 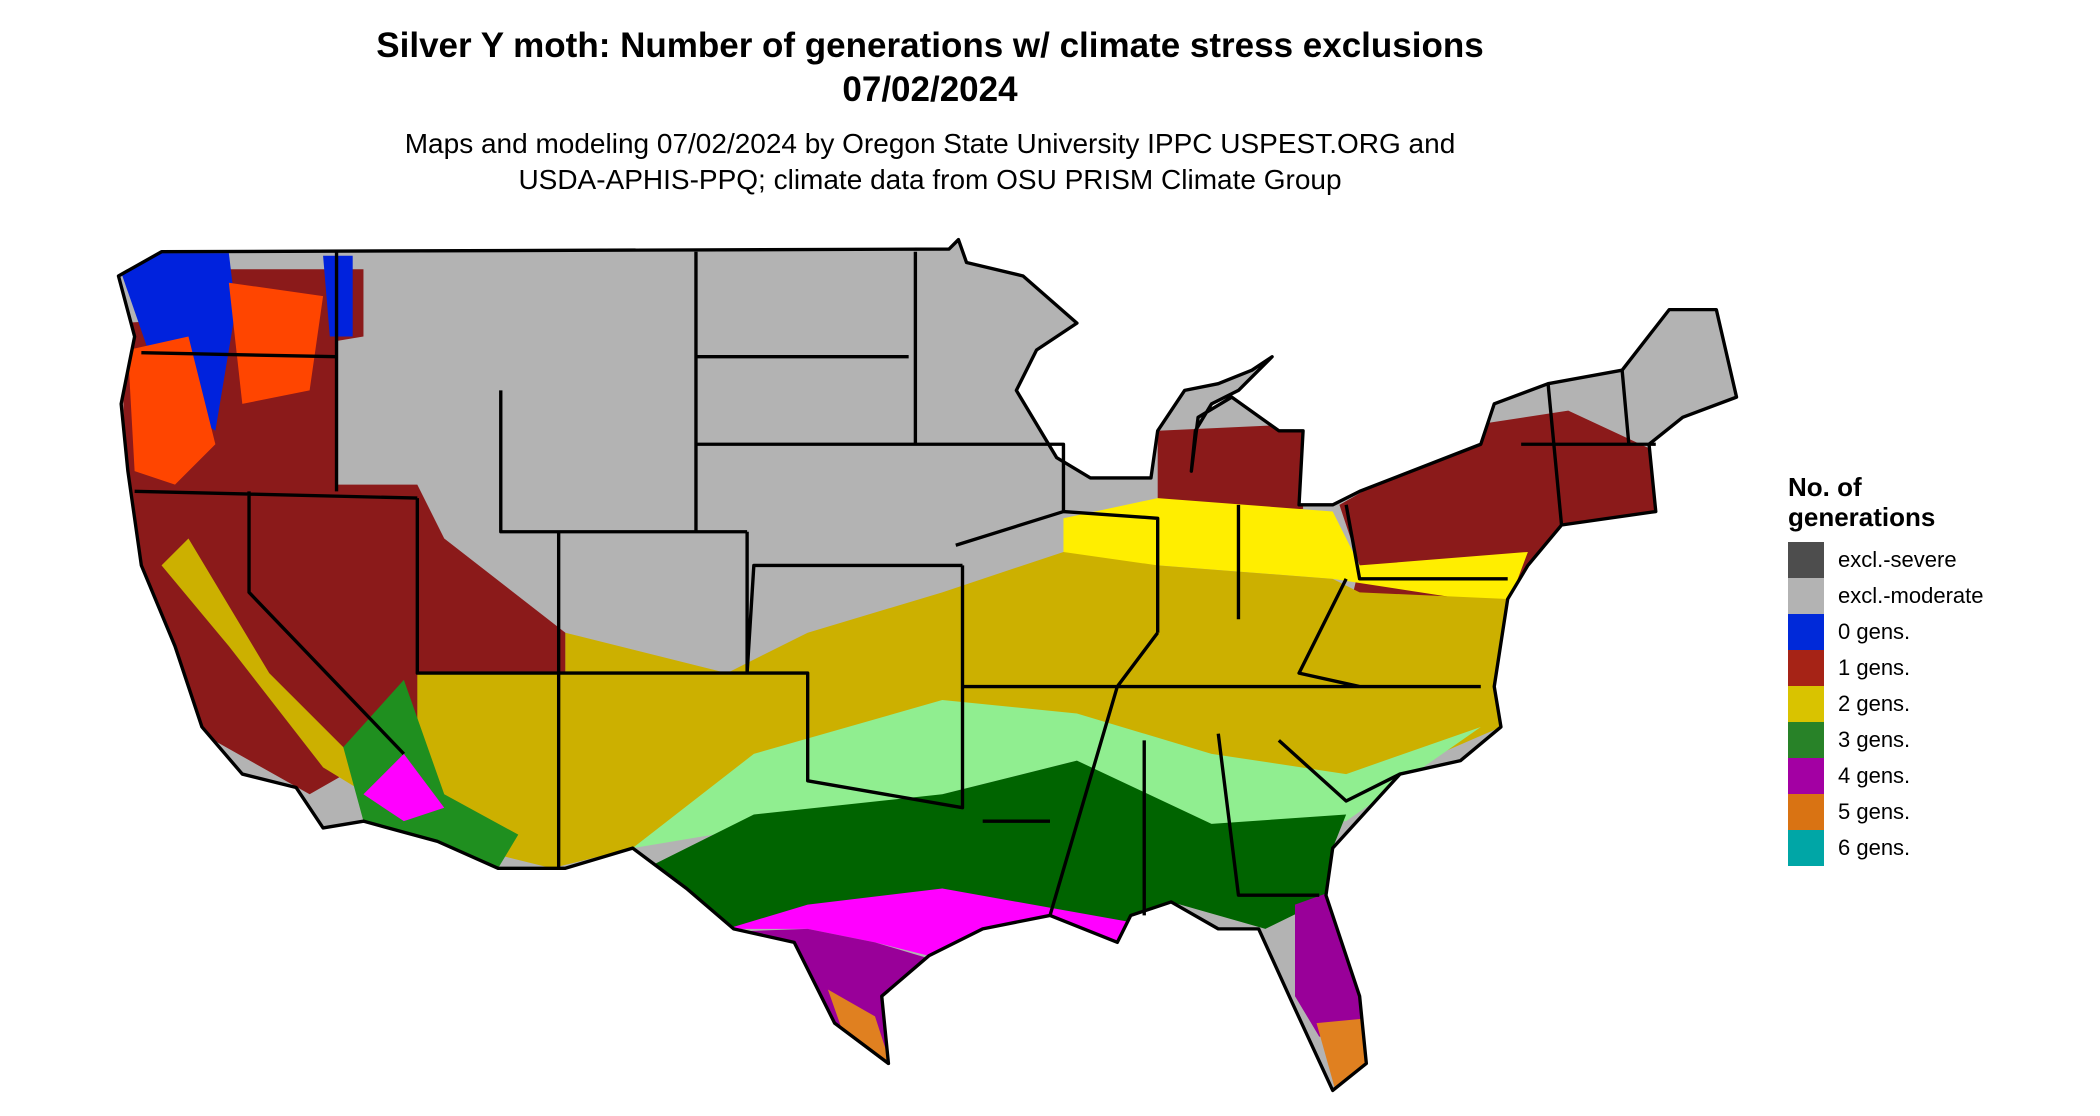 I want to click on zone-hot-red-oregon, so click(x=225, y=383).